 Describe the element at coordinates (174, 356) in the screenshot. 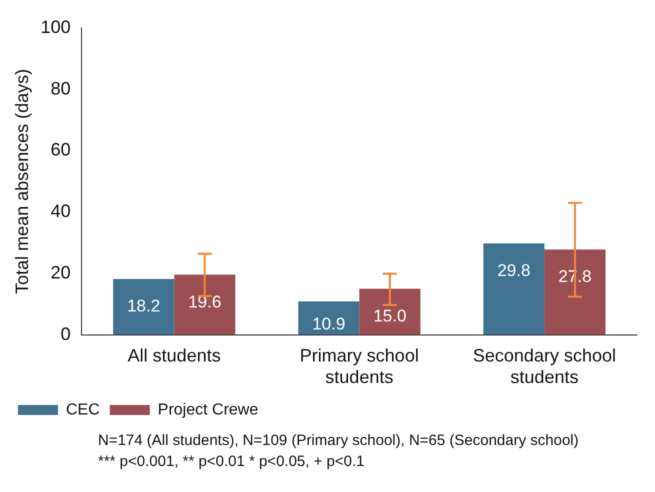

I see `x-tick-label: All students` at that location.